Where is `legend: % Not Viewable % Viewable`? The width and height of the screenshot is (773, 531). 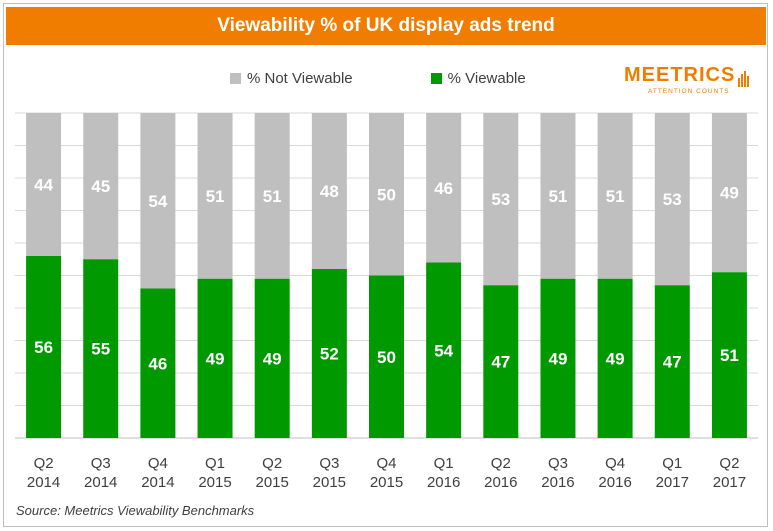 legend: % Not Viewable % Viewable is located at coordinates (417, 78).